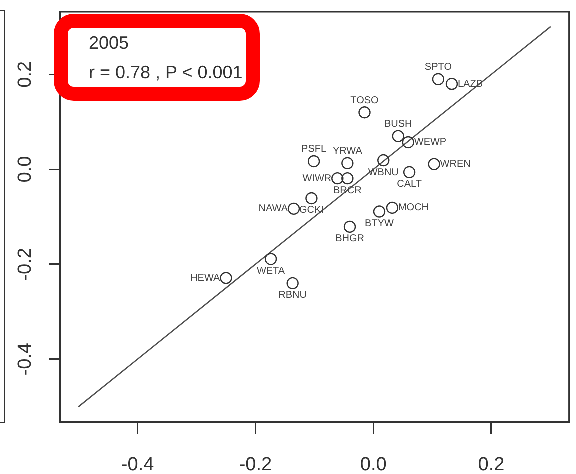 The image size is (576, 474). I want to click on x-tick-label: 0.0, so click(373, 464).